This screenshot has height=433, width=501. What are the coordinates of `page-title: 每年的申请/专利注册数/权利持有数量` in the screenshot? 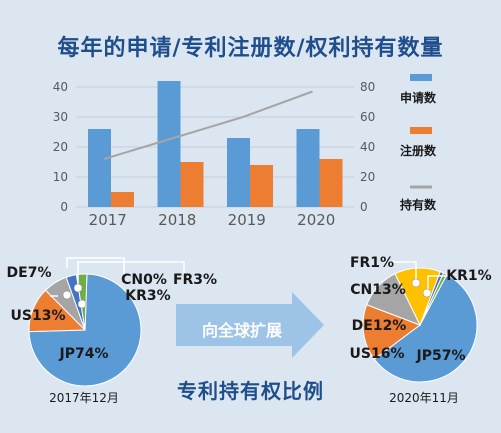 It's located at (250, 48).